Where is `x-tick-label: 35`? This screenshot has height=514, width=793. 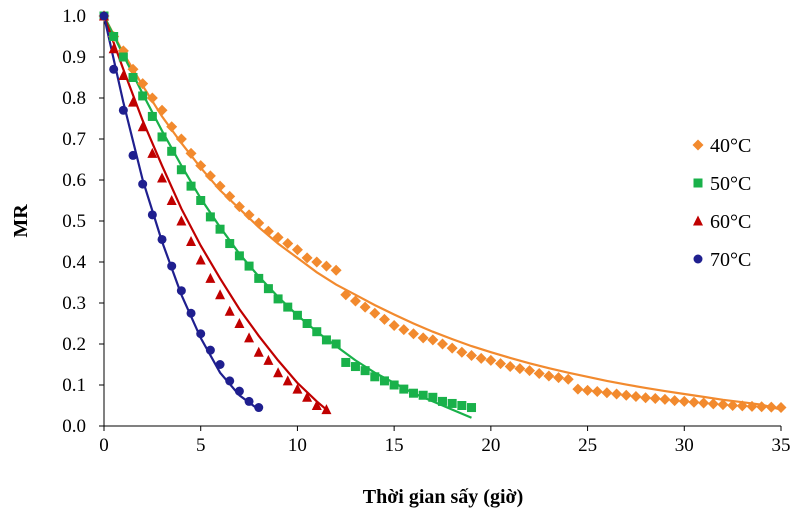 x-tick-label: 35 is located at coordinates (781, 445).